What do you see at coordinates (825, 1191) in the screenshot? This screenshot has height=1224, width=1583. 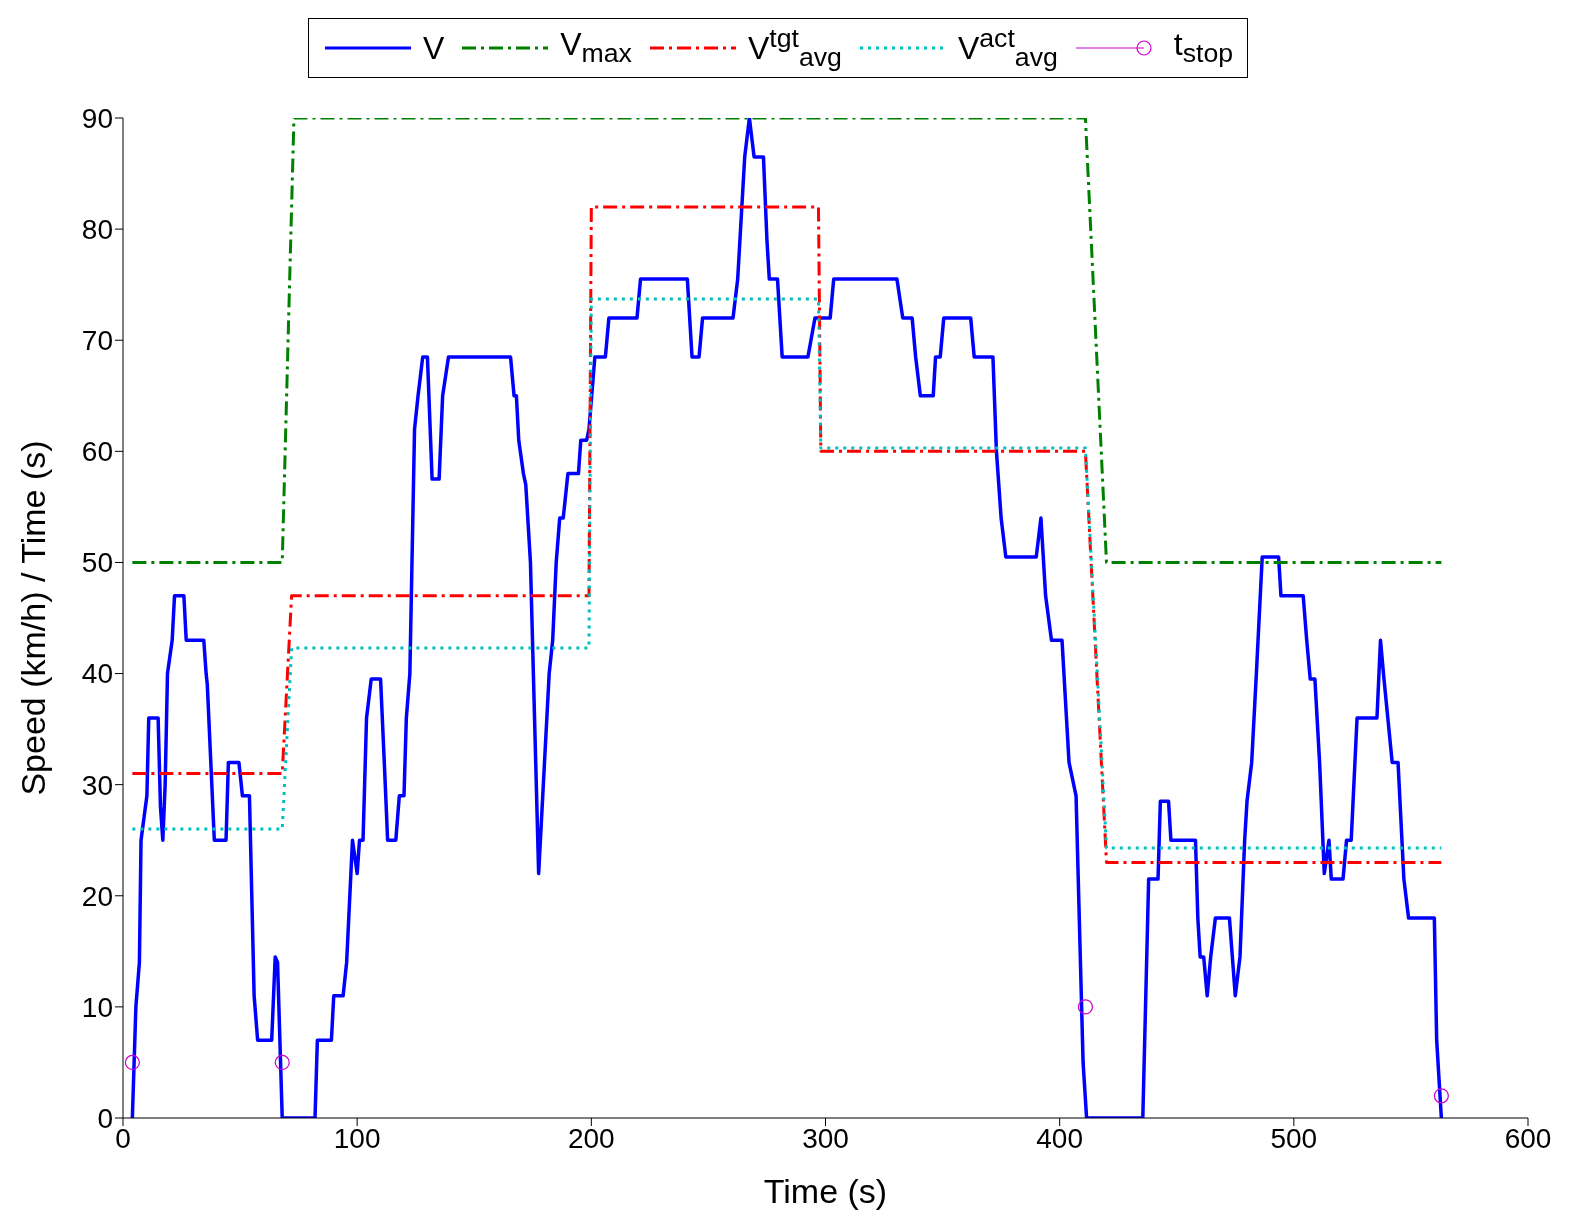 I see `x-axis-title: Time (s)` at bounding box center [825, 1191].